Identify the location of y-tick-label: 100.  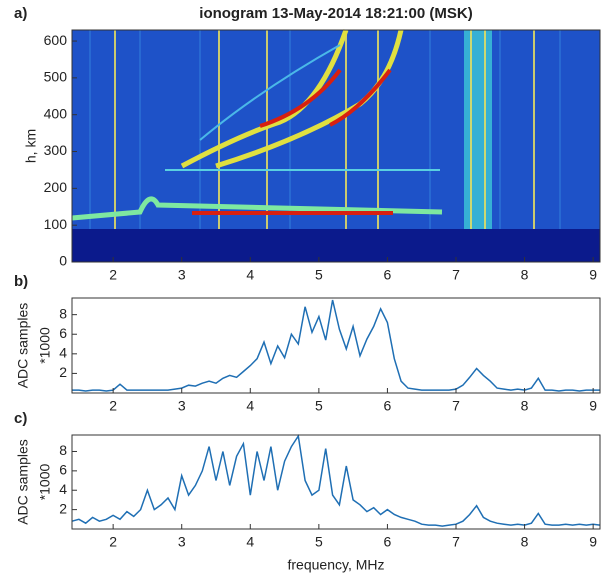
(56, 224).